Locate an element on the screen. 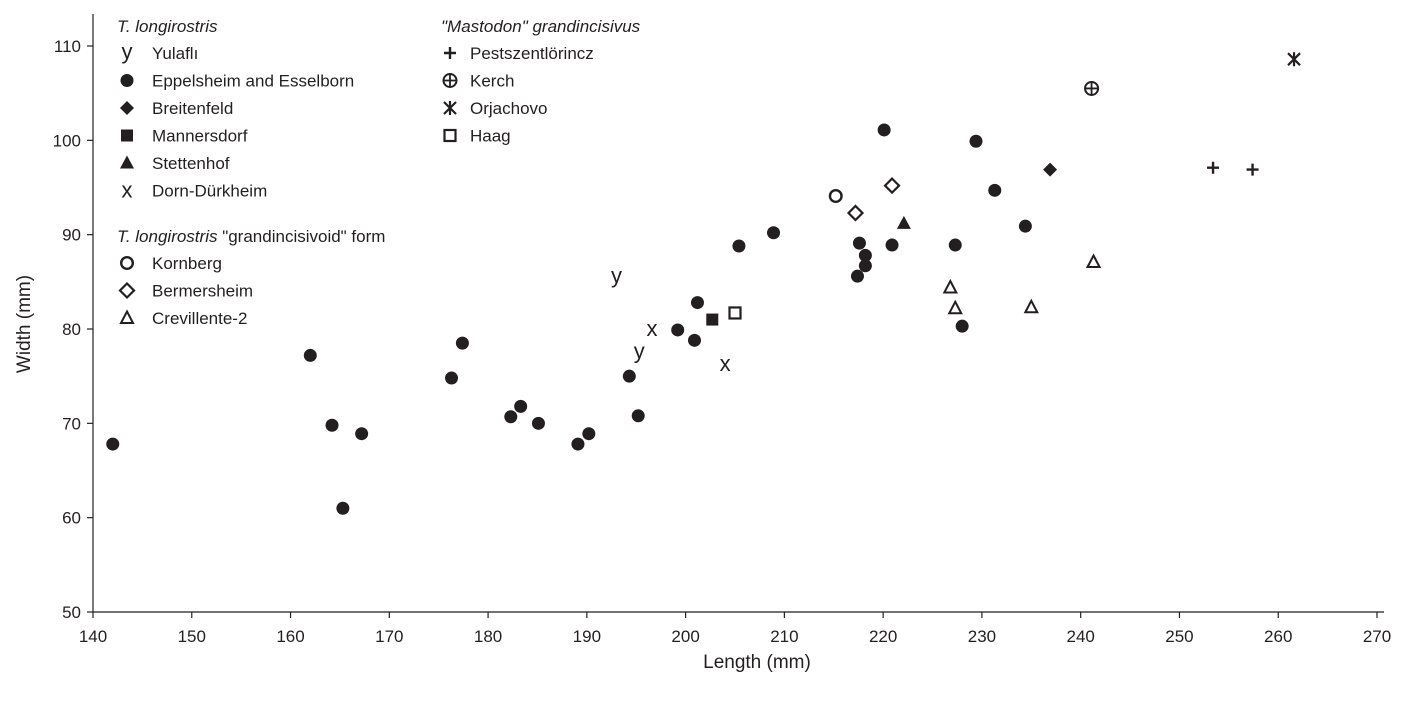 This screenshot has width=1410, height=702. x-tick-label: 140 is located at coordinates (93, 636).